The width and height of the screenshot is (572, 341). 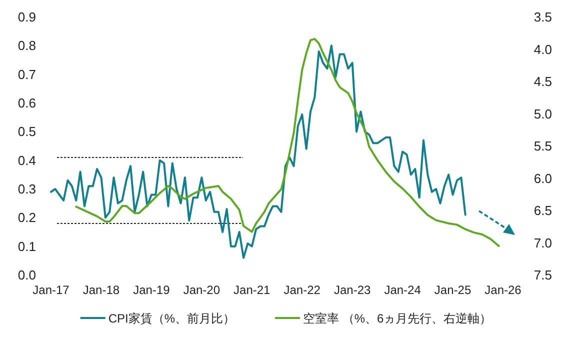 What do you see at coordinates (27, 46) in the screenshot?
I see `y-tick-label: 0.8` at bounding box center [27, 46].